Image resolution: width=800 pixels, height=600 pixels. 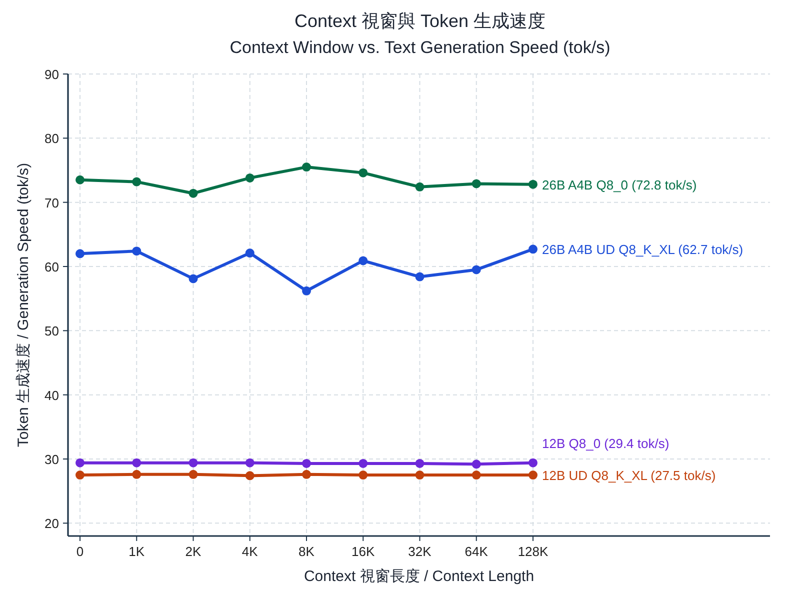 I want to click on x-tick-label: 4K, so click(x=250, y=551).